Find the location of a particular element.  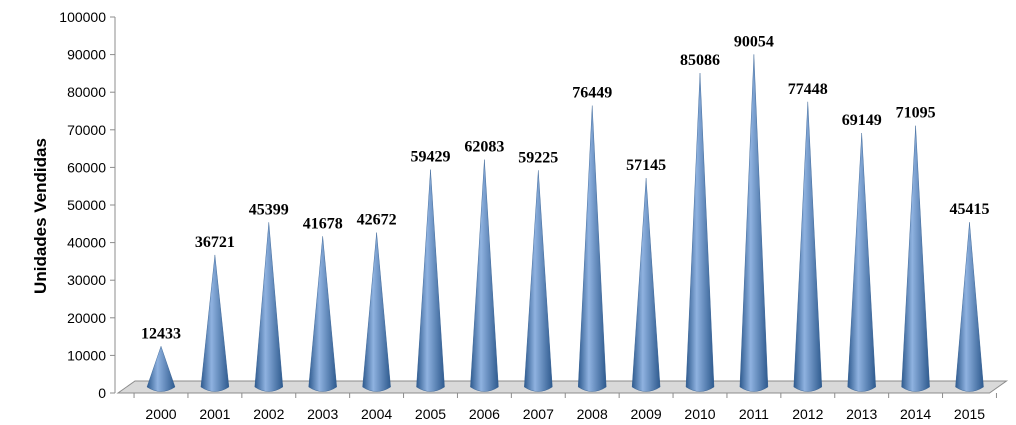

x-tick-label: 2008 is located at coordinates (592, 414).